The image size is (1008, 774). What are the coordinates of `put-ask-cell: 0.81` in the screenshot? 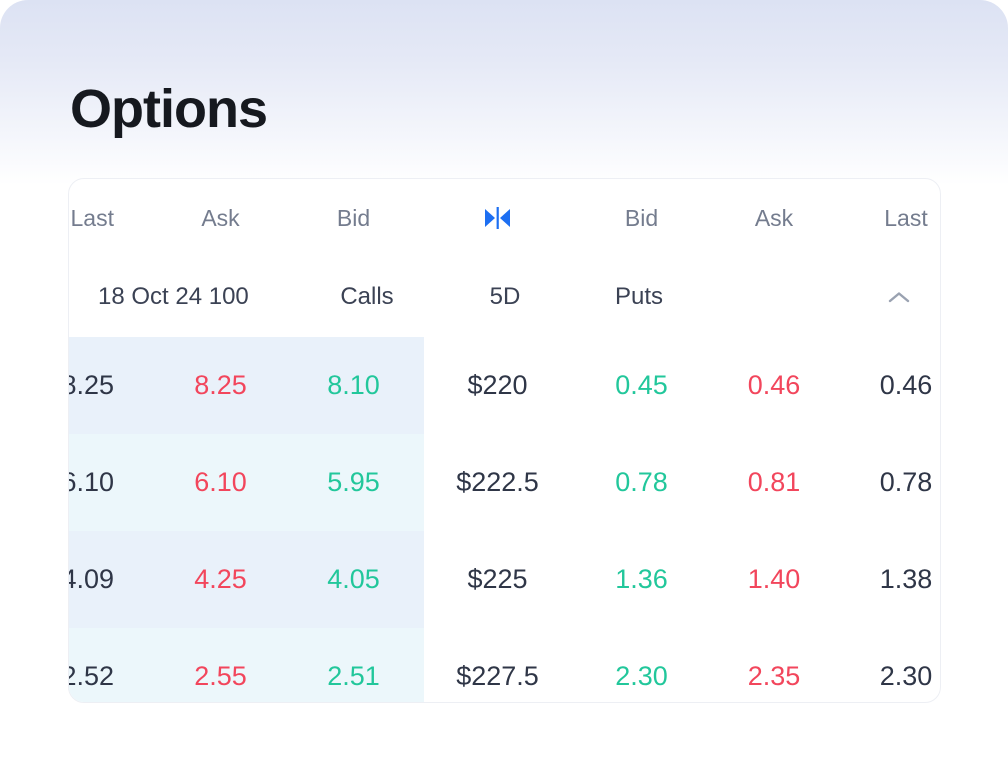 It's located at (774, 482).